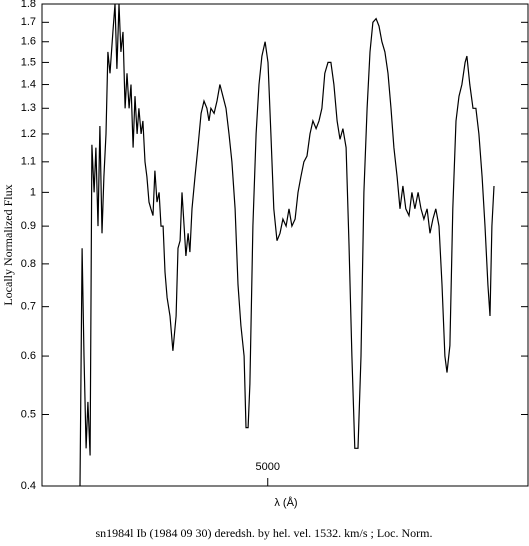  Describe the element at coordinates (28, 42) in the screenshot. I see `y-tick-label: 1.6` at that location.